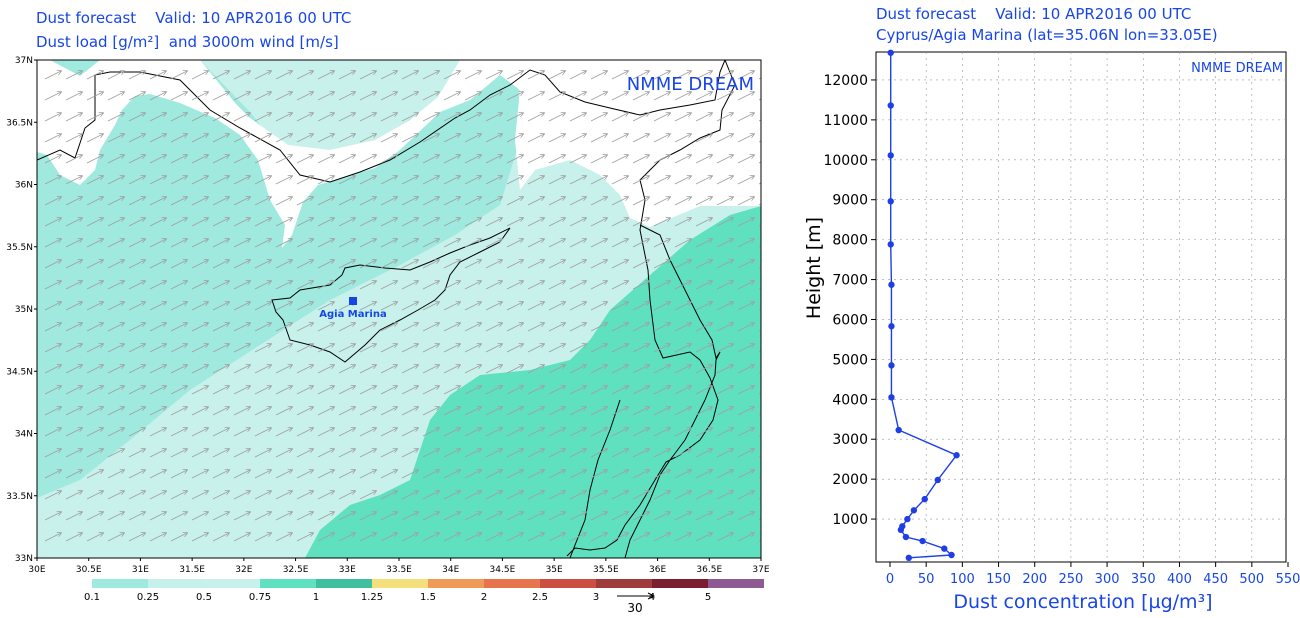  What do you see at coordinates (540, 597) in the screenshot?
I see `colorbar-label: 2.5` at bounding box center [540, 597].